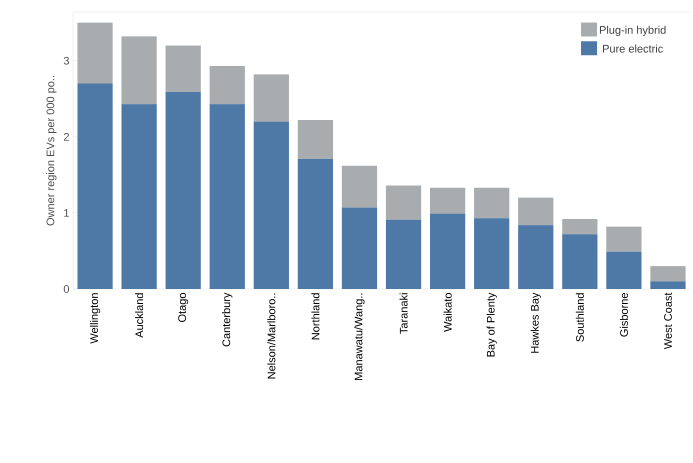 This screenshot has height=463, width=693. What do you see at coordinates (633, 31) in the screenshot?
I see `legend-label: Plug-in hybrid` at bounding box center [633, 31].